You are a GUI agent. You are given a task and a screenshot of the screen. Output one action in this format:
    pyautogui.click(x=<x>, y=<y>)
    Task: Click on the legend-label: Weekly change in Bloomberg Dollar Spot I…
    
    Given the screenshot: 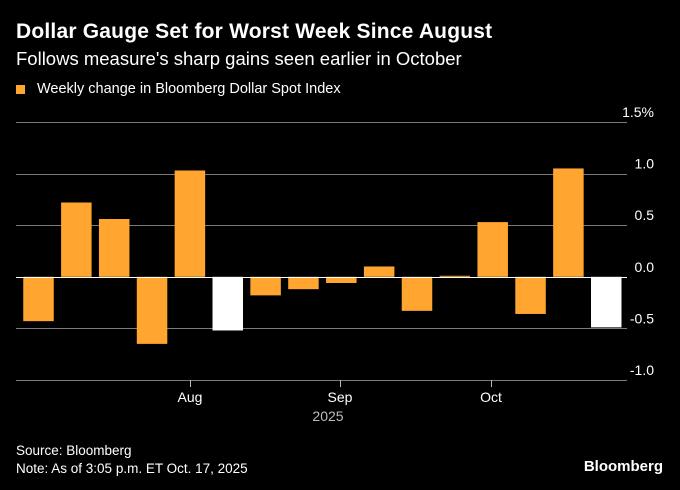 What is the action you would take?
    pyautogui.click(x=189, y=89)
    